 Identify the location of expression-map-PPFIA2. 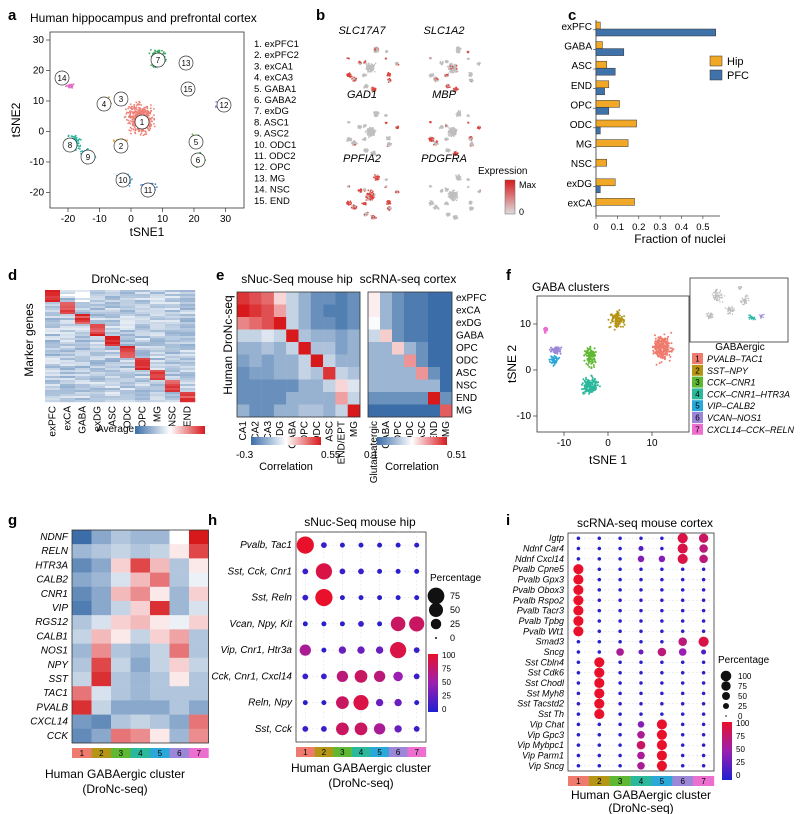
(373, 197).